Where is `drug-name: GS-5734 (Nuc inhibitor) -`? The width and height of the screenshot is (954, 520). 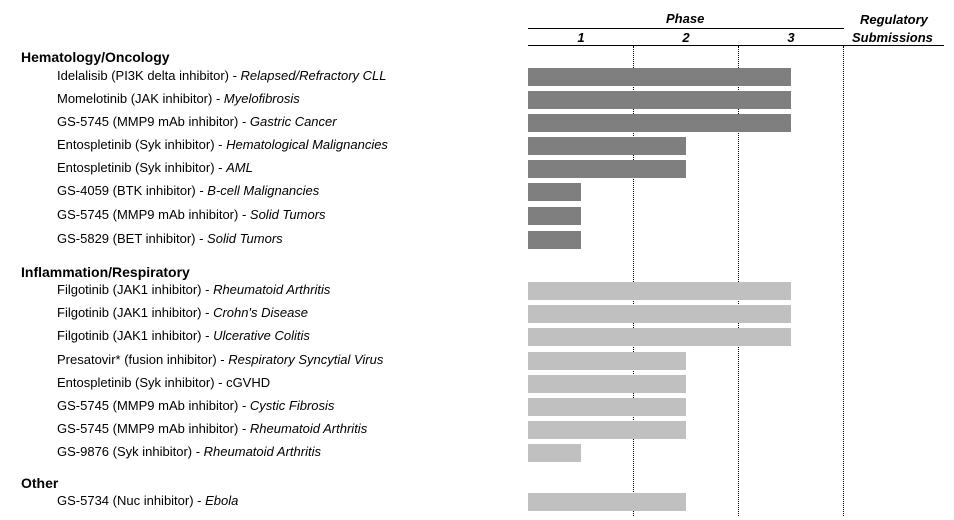
drug-name: GS-5734 (Nuc inhibitor) - is located at coordinates (131, 500).